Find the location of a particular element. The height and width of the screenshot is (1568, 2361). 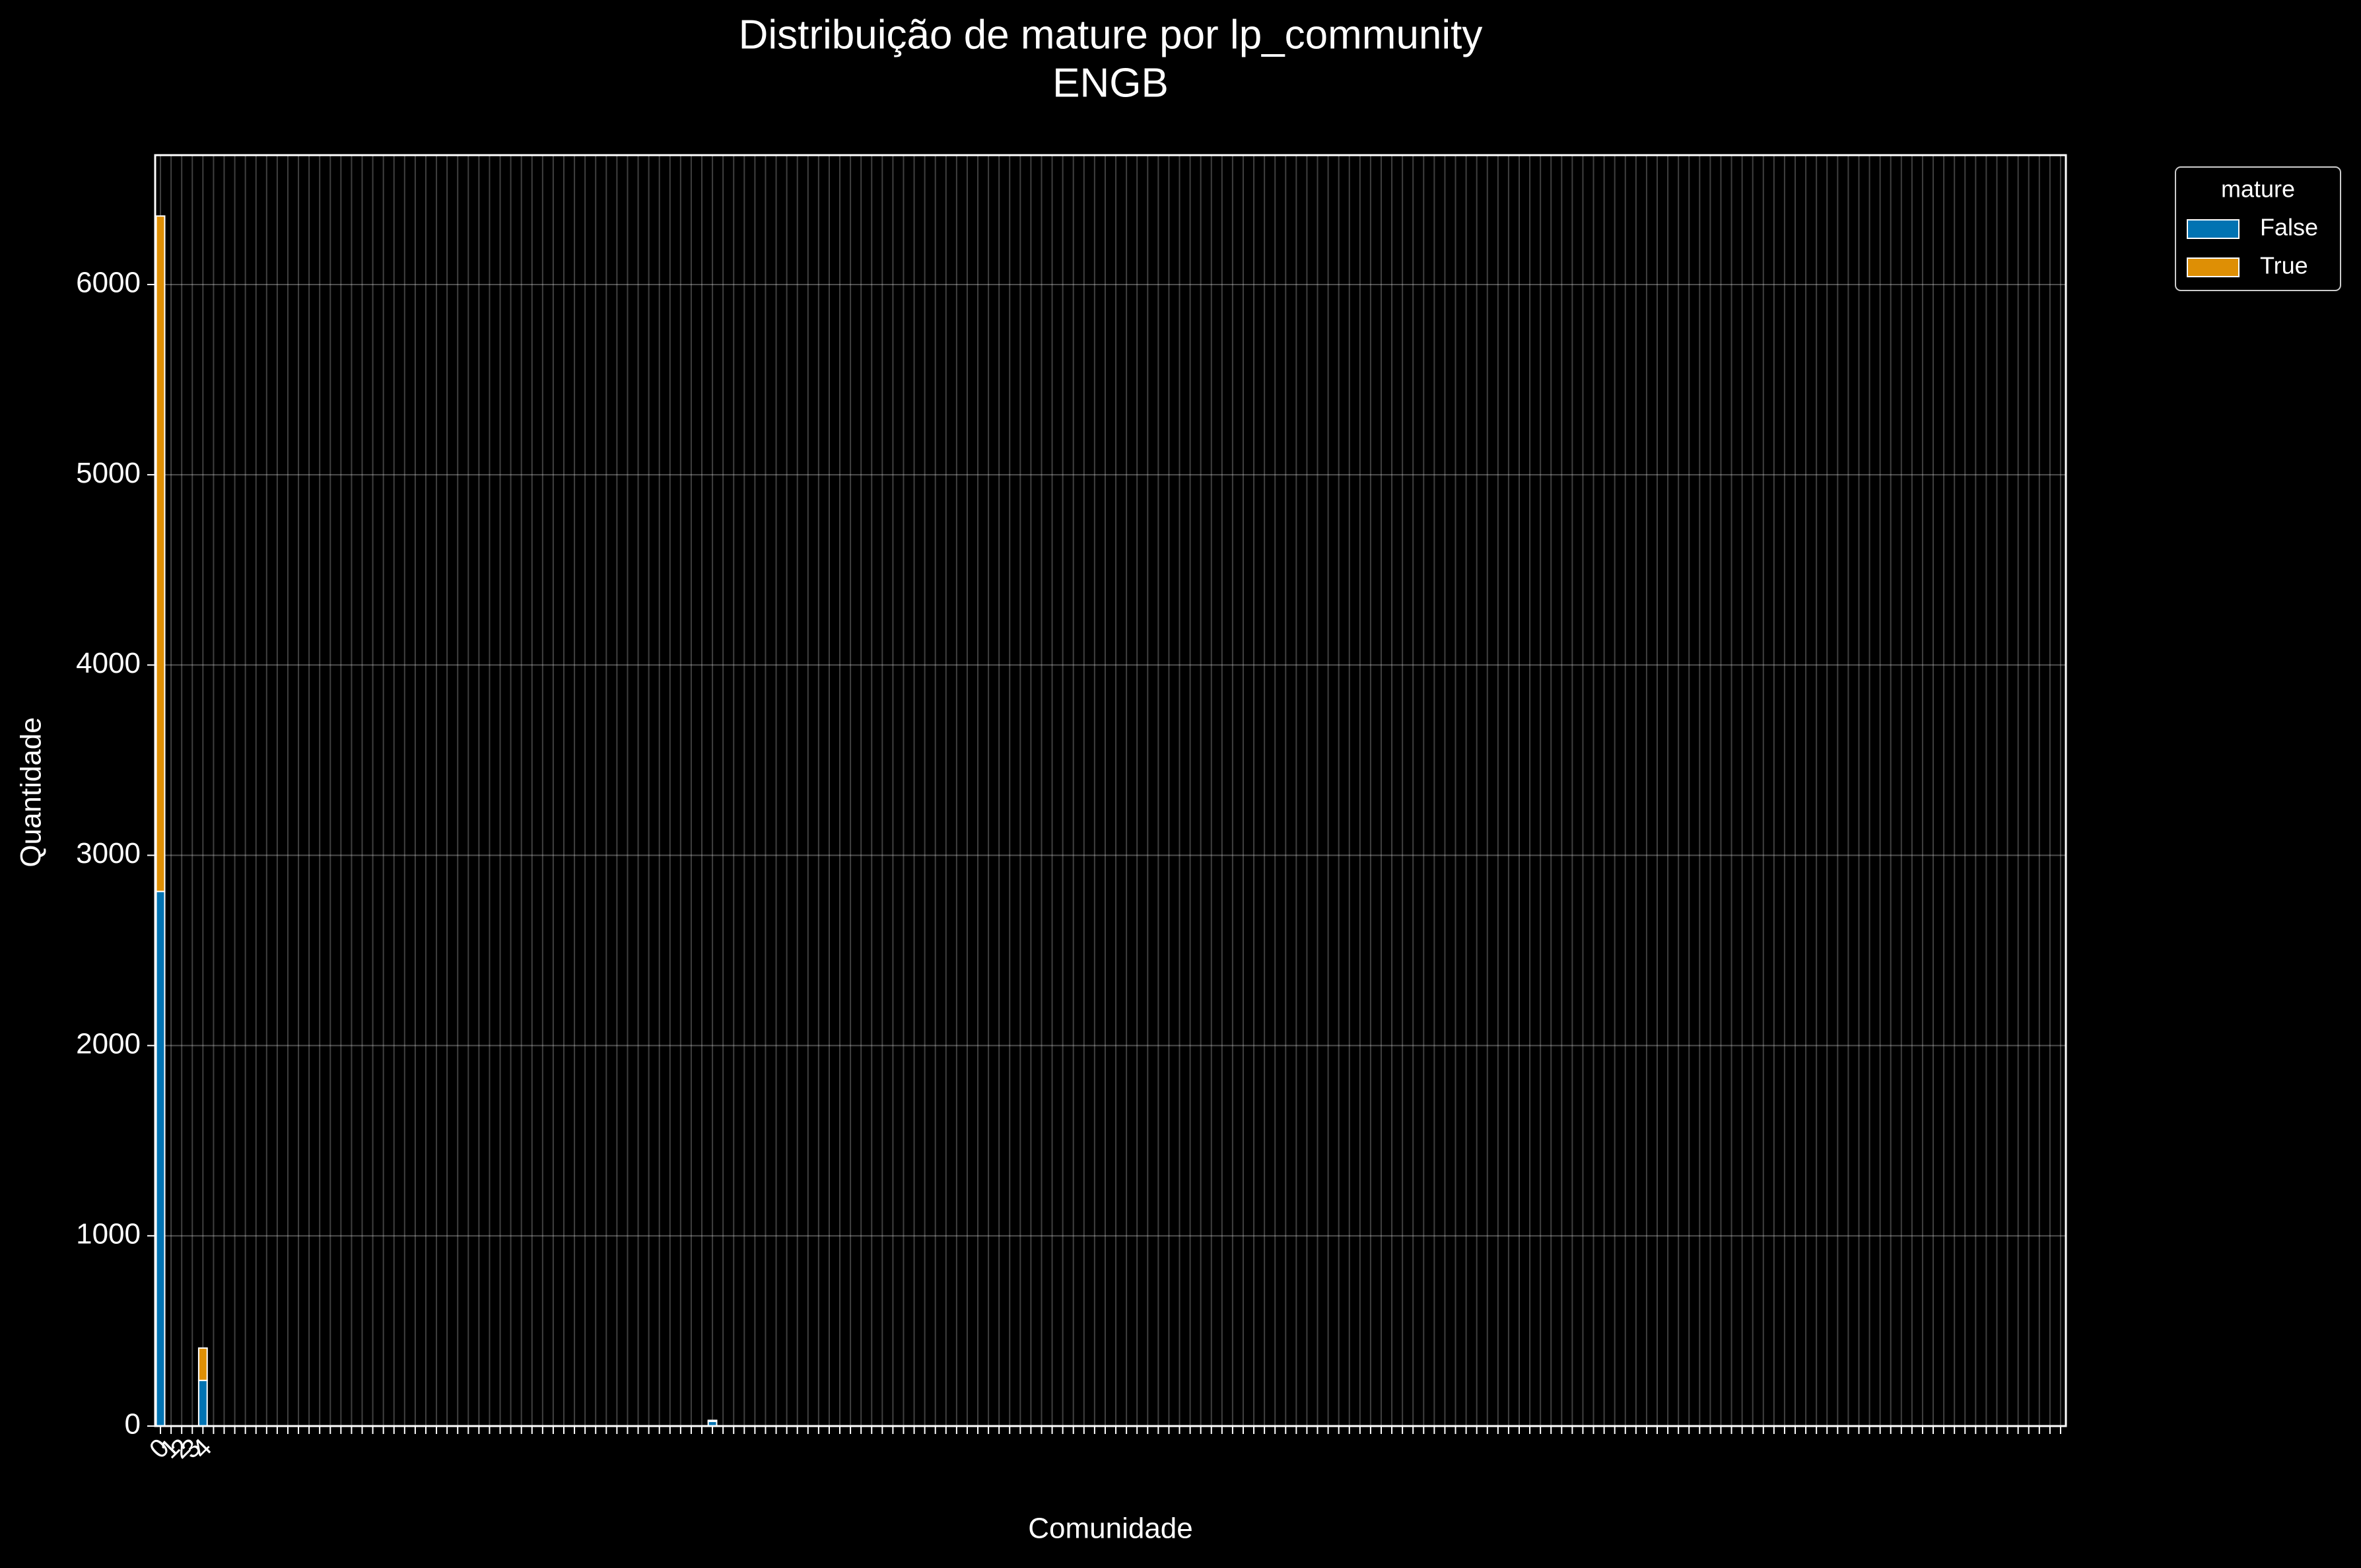

chart-title: Distribuição de mature por lp_community is located at coordinates (1111, 34).